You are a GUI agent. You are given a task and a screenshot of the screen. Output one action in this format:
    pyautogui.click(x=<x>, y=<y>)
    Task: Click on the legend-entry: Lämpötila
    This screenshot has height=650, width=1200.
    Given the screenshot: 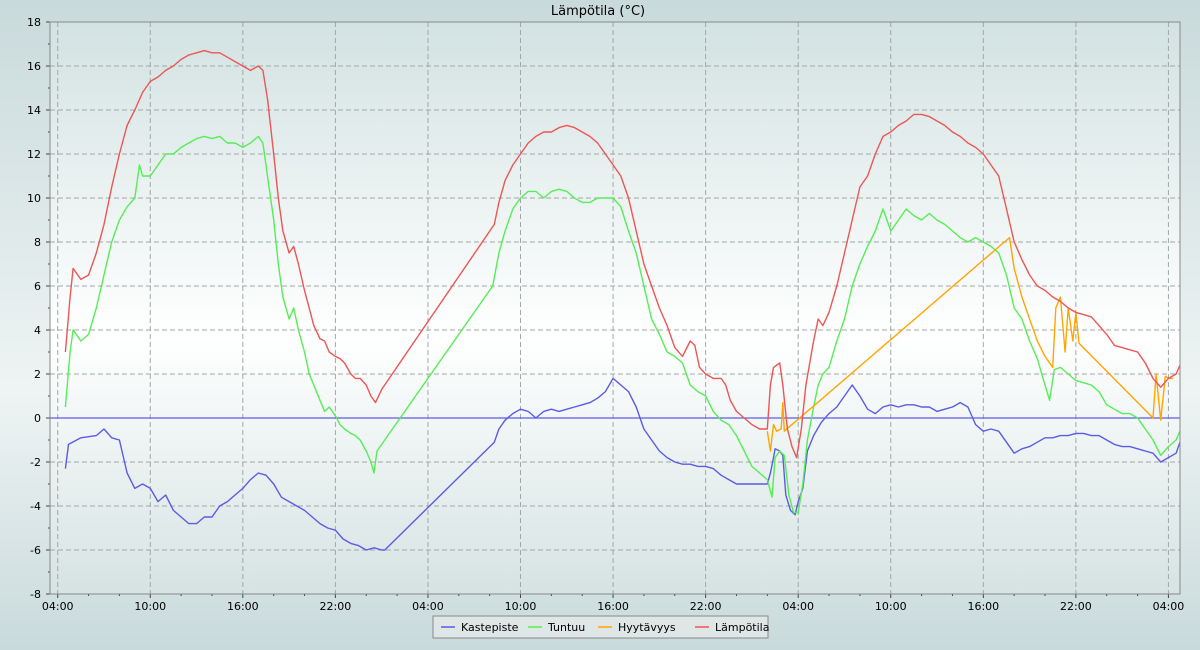 What is the action you would take?
    pyautogui.click(x=732, y=627)
    